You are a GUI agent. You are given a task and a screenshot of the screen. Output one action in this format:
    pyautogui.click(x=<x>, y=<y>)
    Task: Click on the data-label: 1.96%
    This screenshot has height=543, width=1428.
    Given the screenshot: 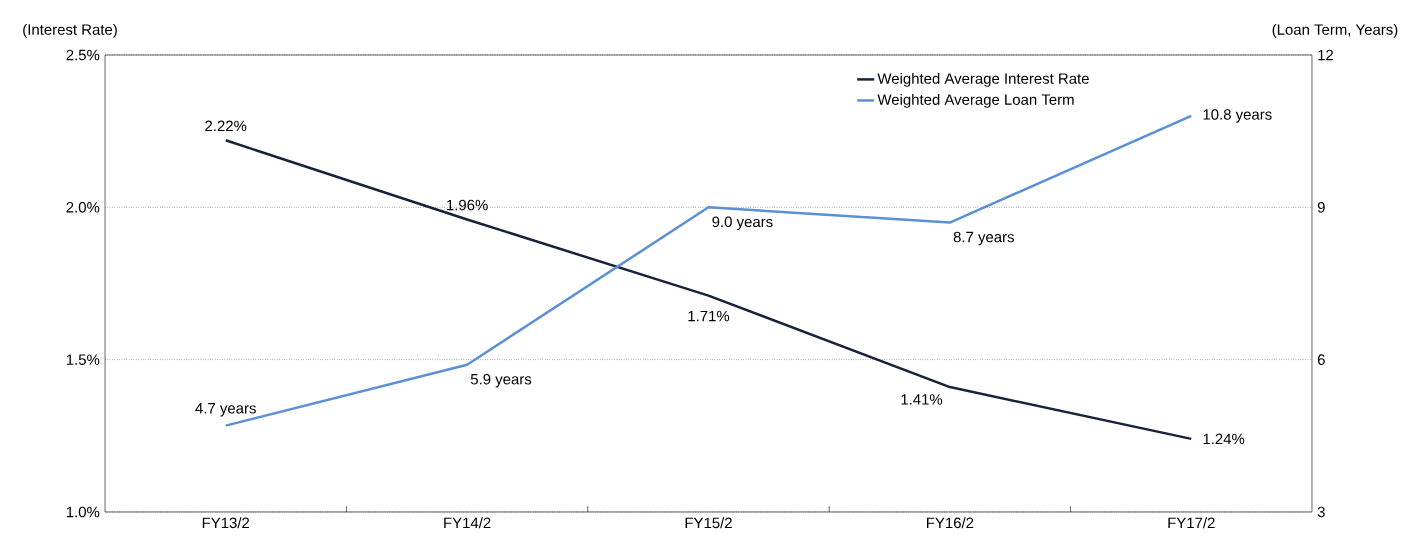 What is the action you would take?
    pyautogui.click(x=467, y=205)
    